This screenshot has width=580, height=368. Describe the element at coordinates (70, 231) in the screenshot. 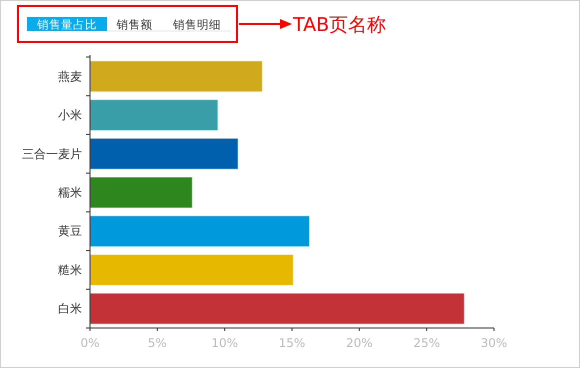

I see `y-tick-label: 黄豆` at that location.